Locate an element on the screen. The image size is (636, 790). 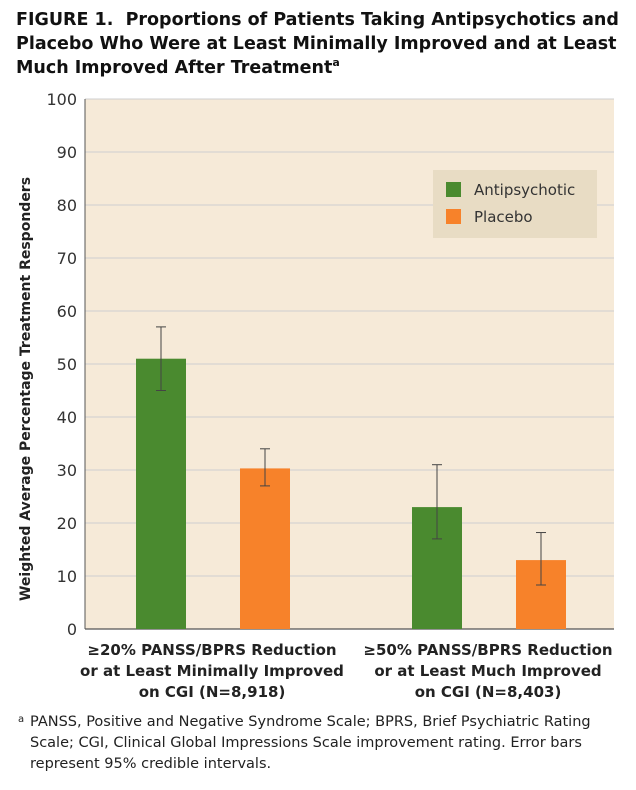
x-category-label: on CGI (N=8,918) is located at coordinates (212, 691).